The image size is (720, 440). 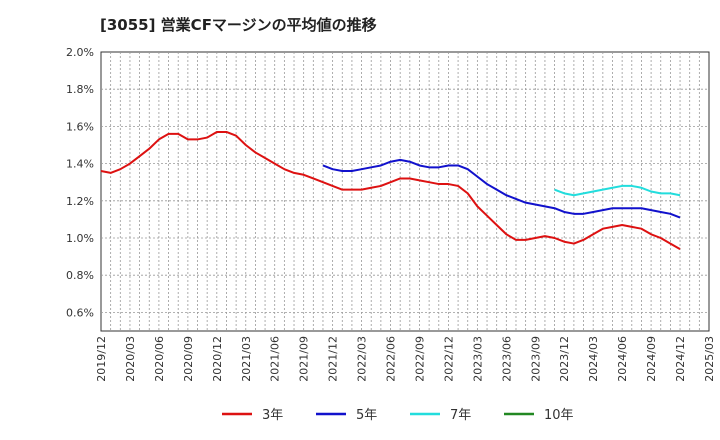 What do you see at coordinates (217, 359) in the screenshot?
I see `x-tick-label: 2020/12` at bounding box center [217, 359].